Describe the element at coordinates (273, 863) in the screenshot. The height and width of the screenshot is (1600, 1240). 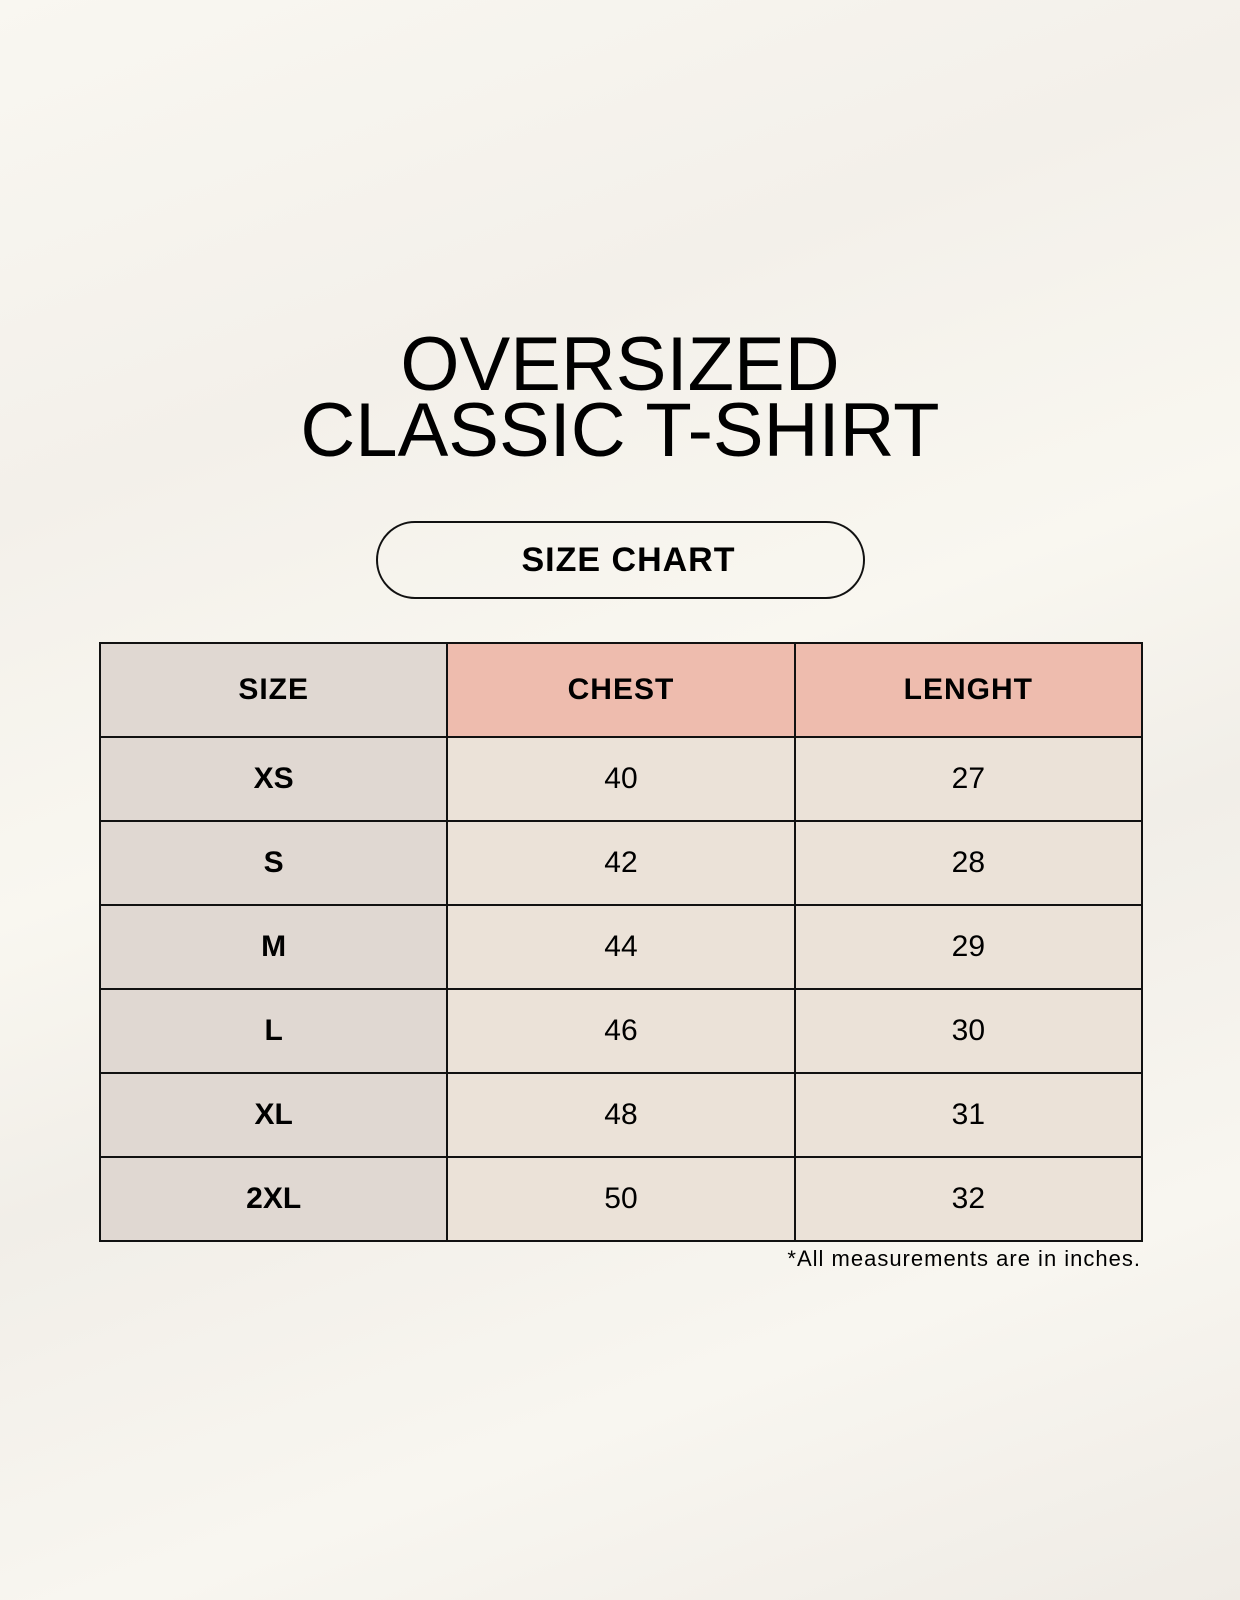
I see `size-cell: S` at that location.